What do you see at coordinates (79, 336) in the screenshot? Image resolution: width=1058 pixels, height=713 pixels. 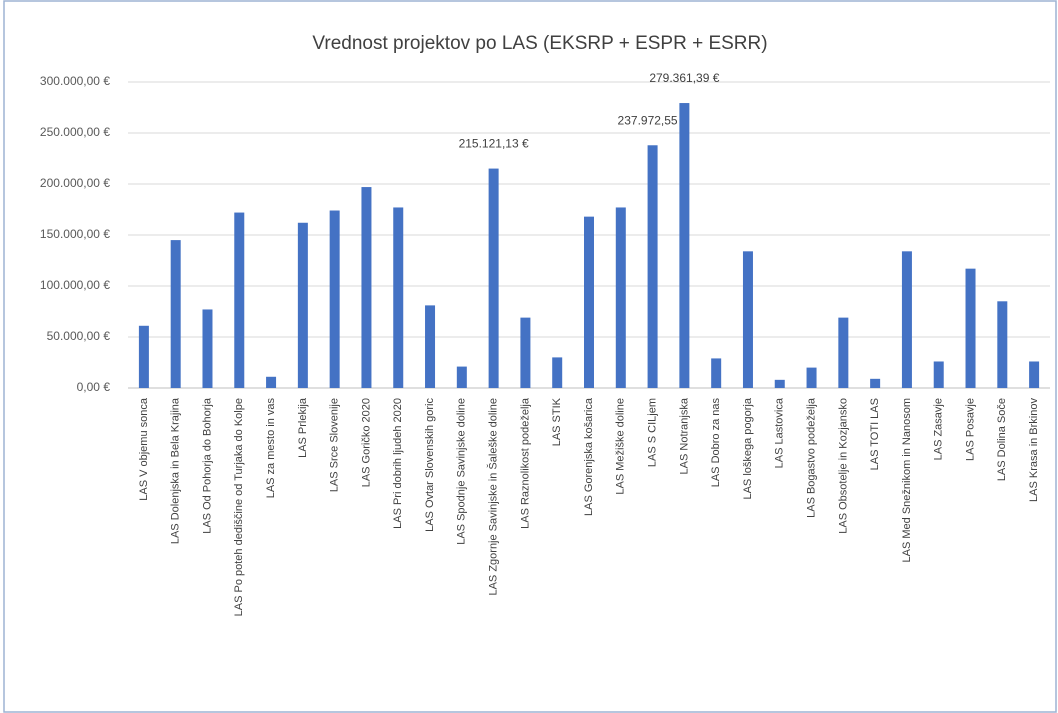 I see `y-tick-label: 50.000,00 €` at bounding box center [79, 336].